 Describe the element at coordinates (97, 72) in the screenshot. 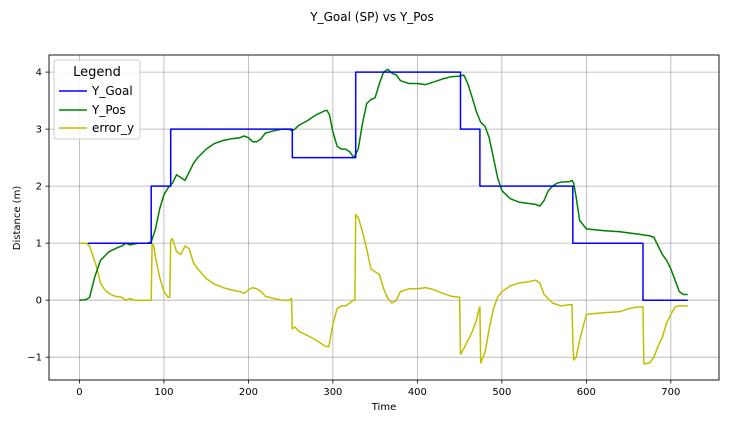

I see `legend-title: Legend` at that location.